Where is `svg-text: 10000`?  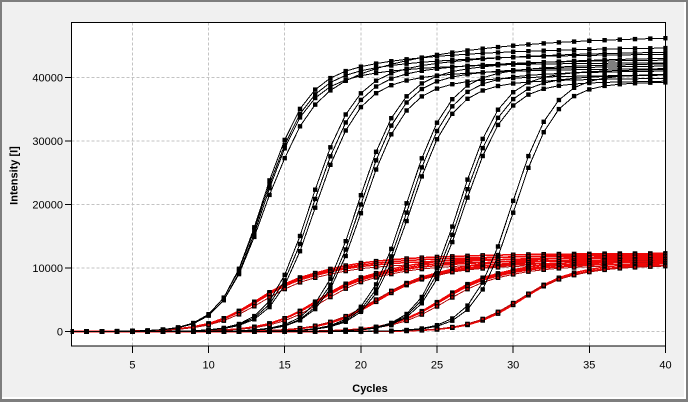
svg-text: 10000 is located at coordinates (47, 269).